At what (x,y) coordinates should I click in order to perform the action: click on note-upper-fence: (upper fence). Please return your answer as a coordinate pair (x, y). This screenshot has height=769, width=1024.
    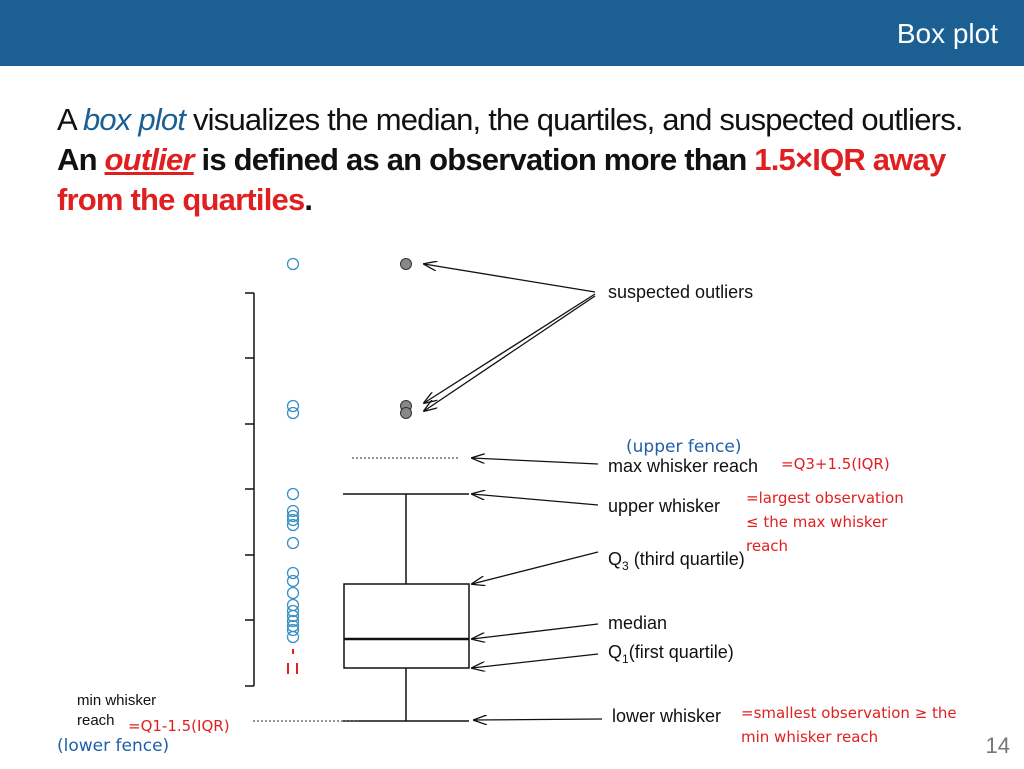
    Looking at the image, I should click on (684, 447).